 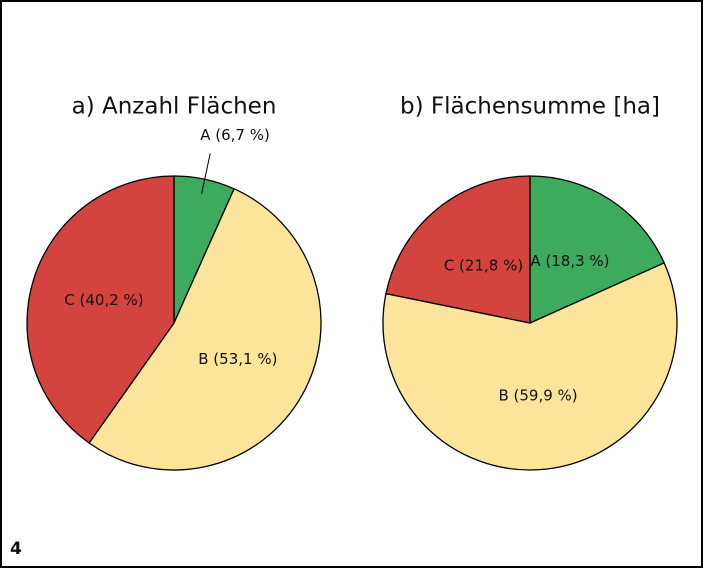 What do you see at coordinates (235, 135) in the screenshot?
I see `slice-label: A (6,7 %)` at bounding box center [235, 135].